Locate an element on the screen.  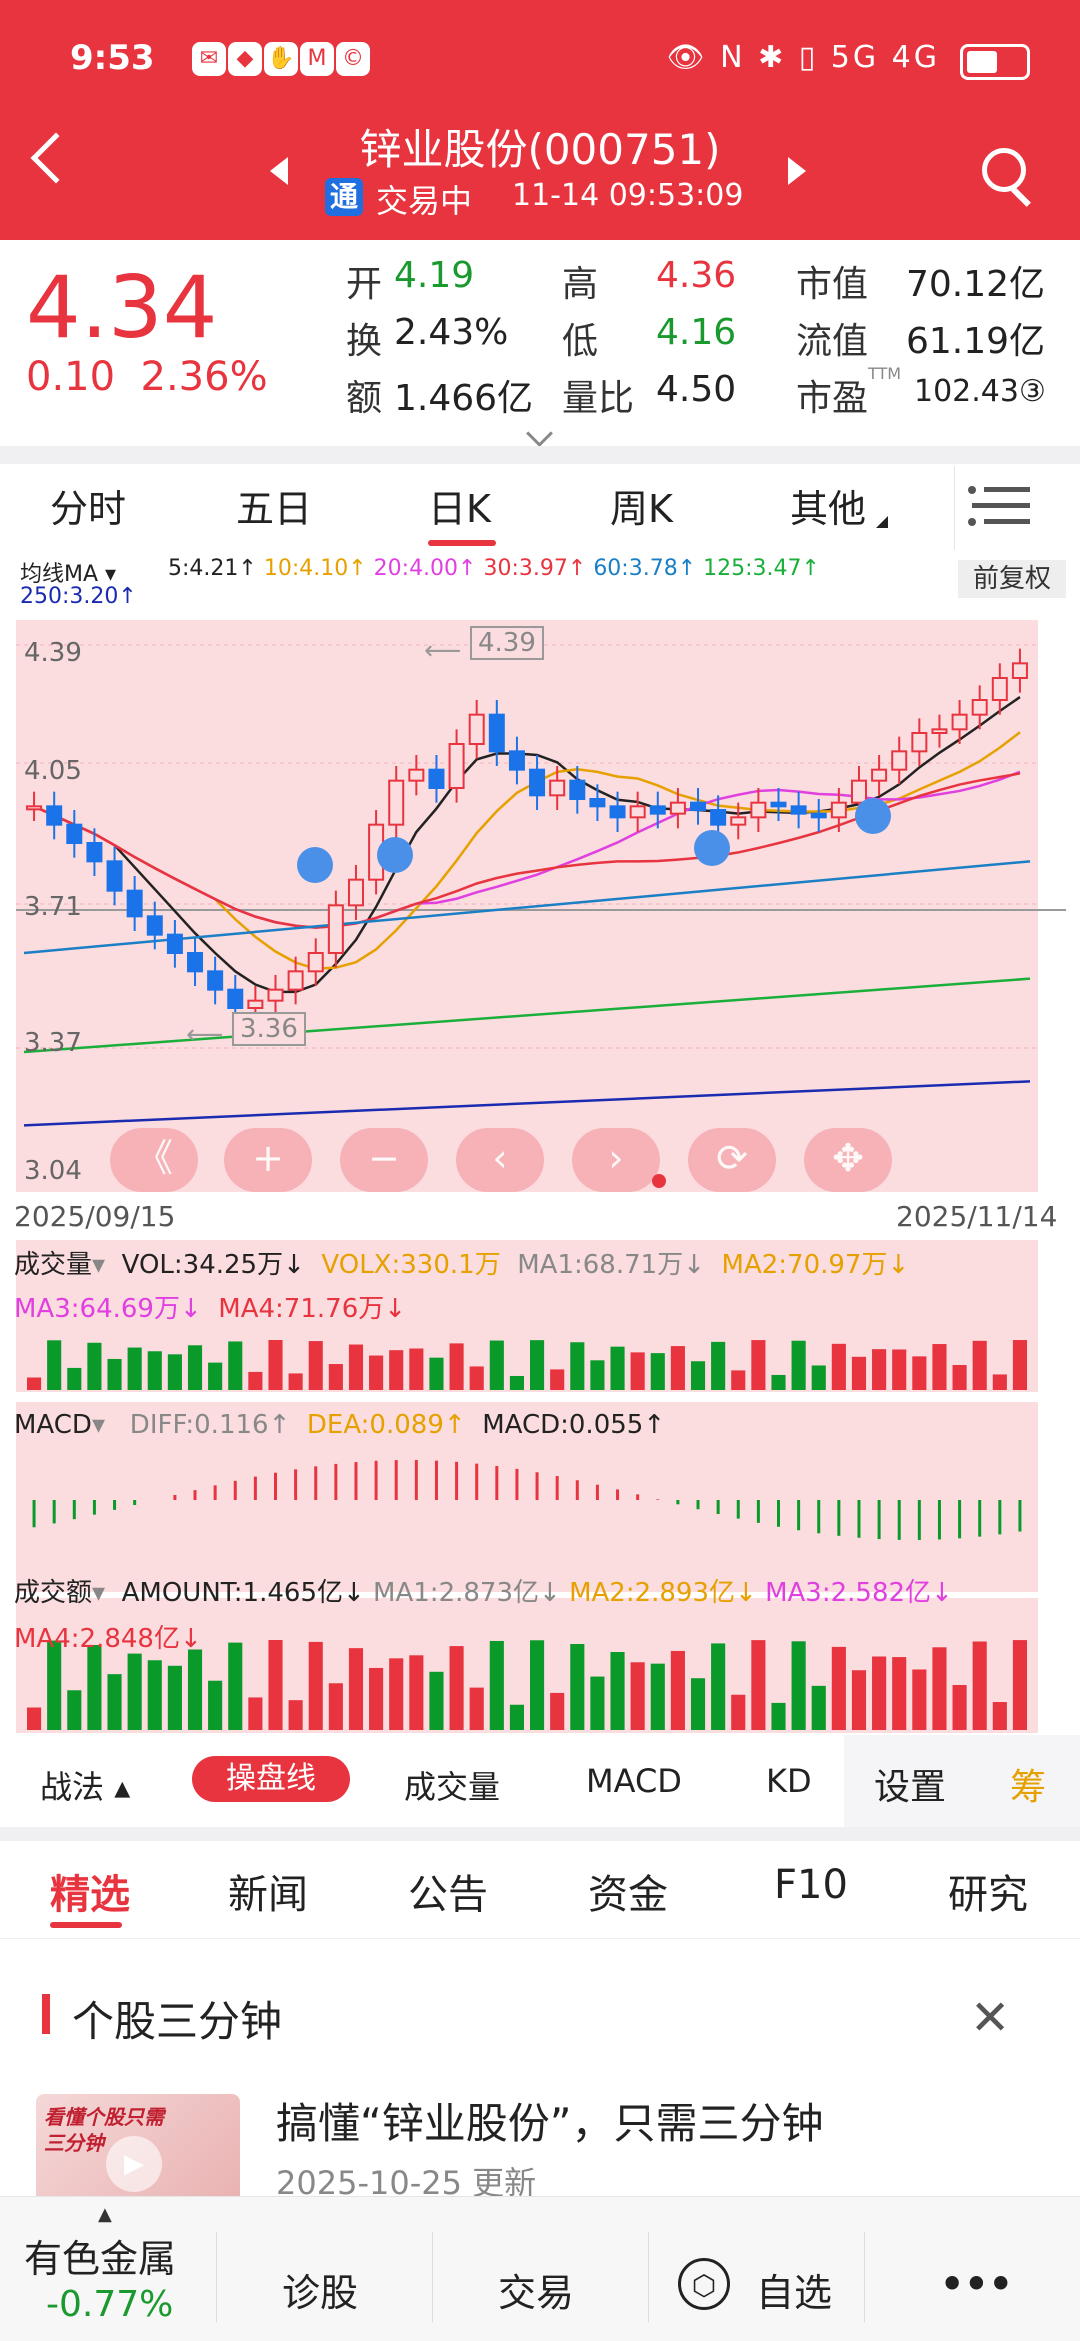
tab-other: 其他 is located at coordinates (828, 509).